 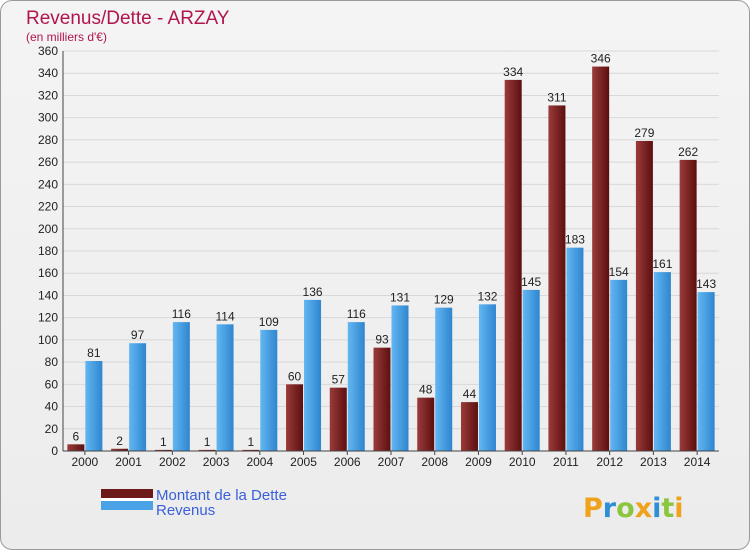 I want to click on x-tick-label: 2002, so click(x=172, y=462).